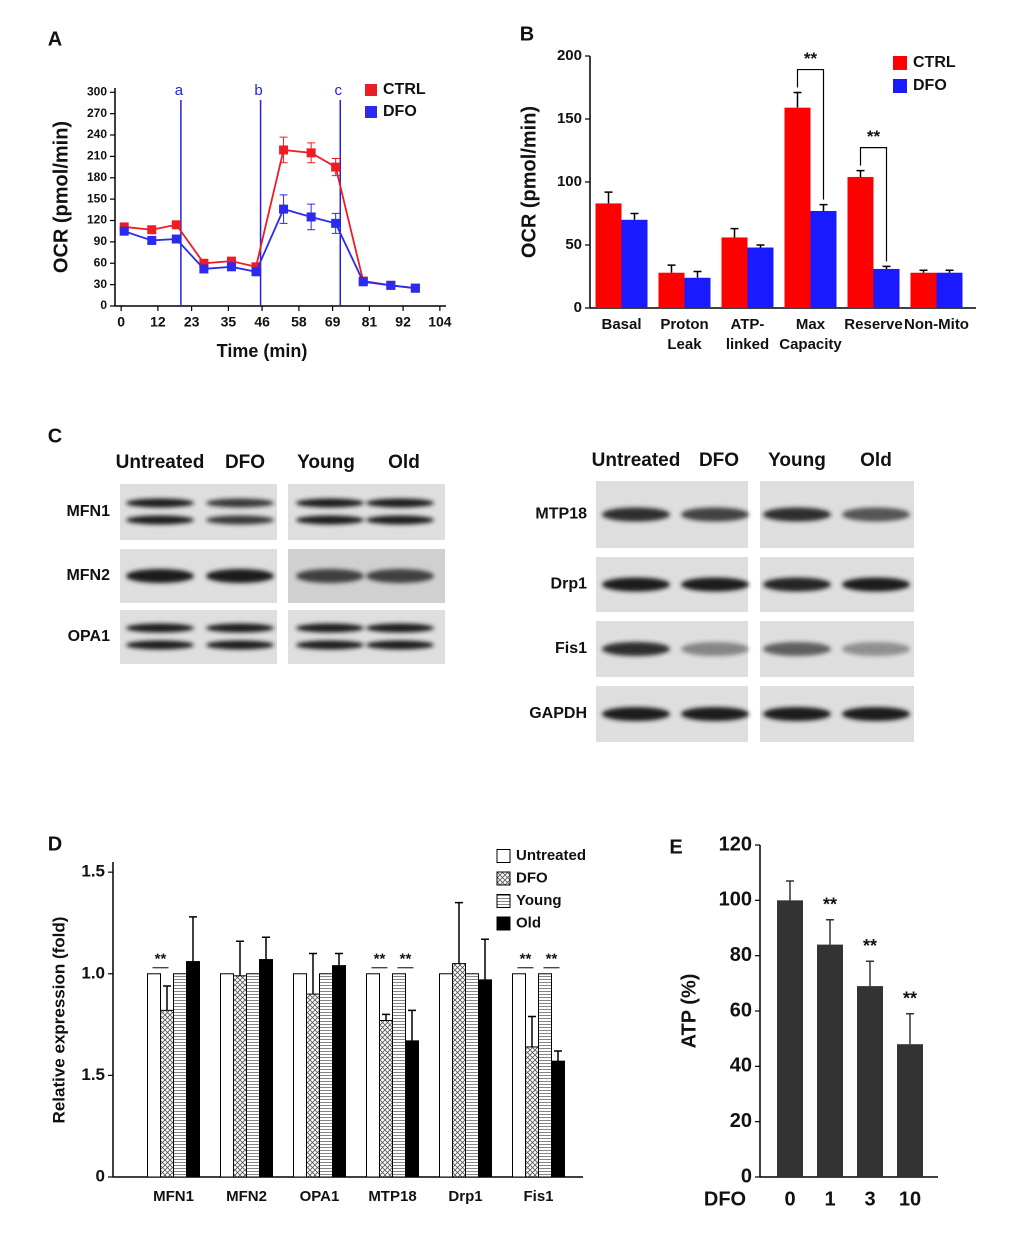  I want to click on y-tick-label: 60, so click(741, 1010).